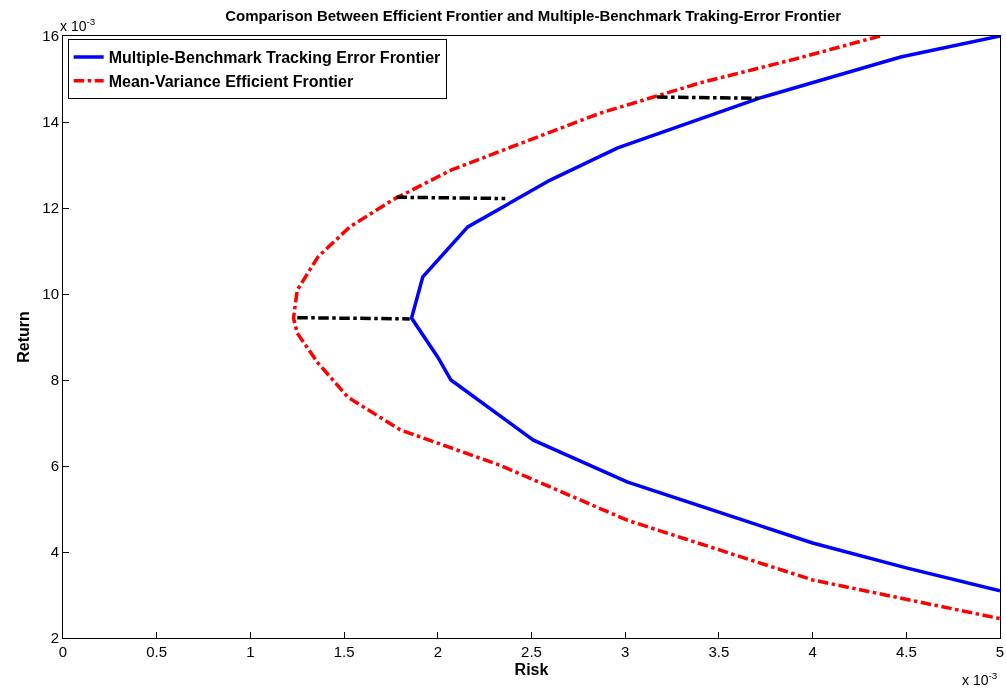 The height and width of the screenshot is (698, 1006). Describe the element at coordinates (231, 81) in the screenshot. I see `legend-label: Mean-Variance Efficient Frontier` at that location.